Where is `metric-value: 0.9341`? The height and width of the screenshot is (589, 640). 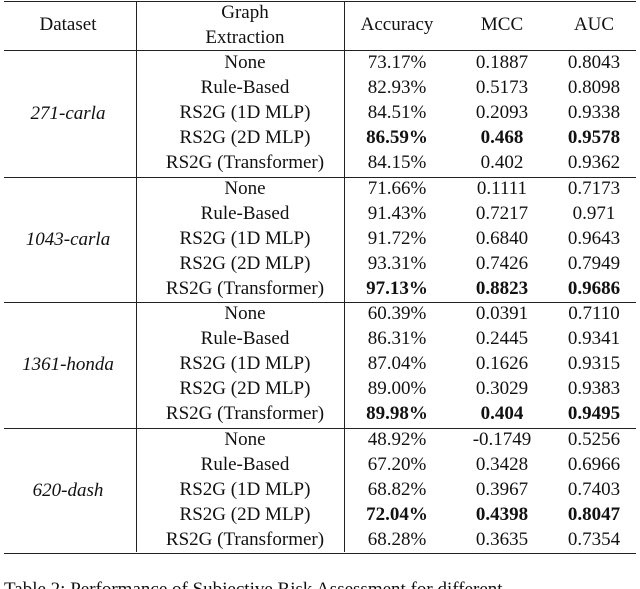 metric-value: 0.9341 is located at coordinates (594, 339).